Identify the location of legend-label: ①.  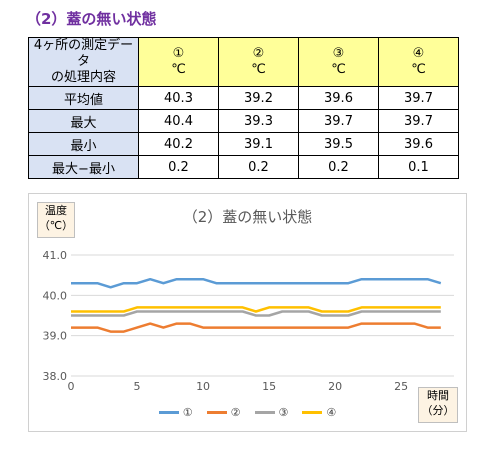
(187, 412).